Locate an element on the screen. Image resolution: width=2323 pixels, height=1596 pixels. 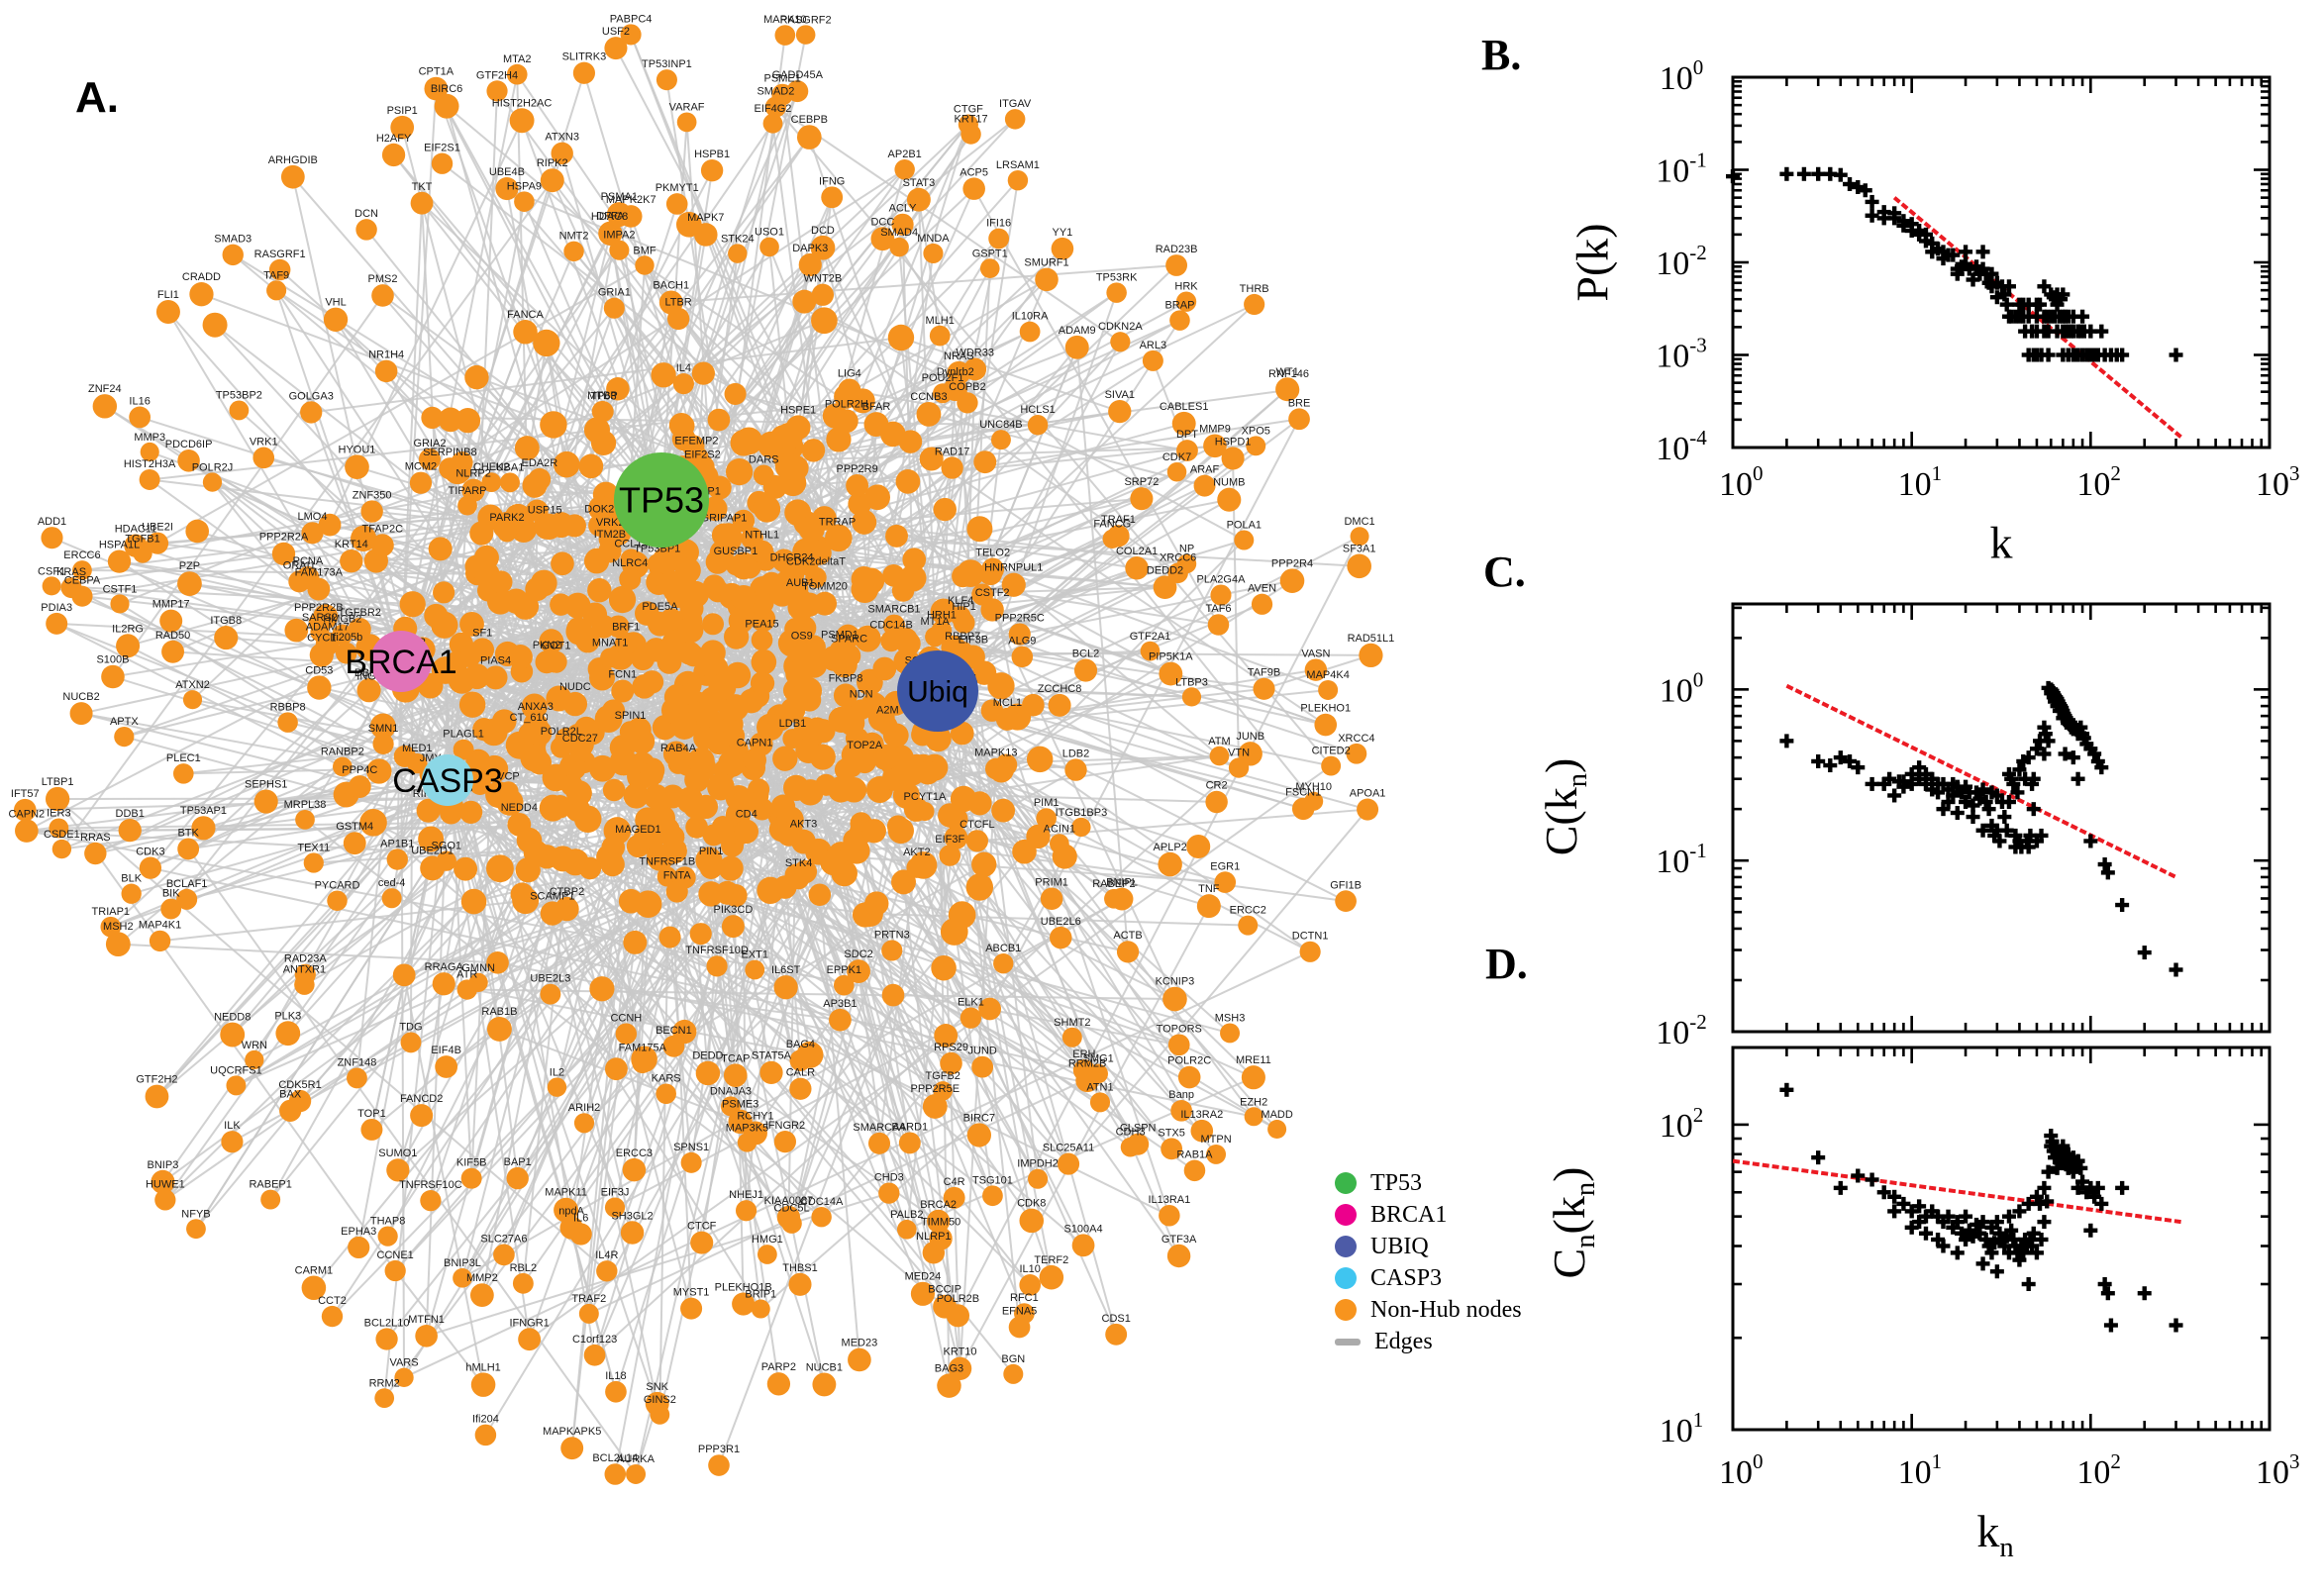
panel-label-d: D. is located at coordinates (1506, 964).